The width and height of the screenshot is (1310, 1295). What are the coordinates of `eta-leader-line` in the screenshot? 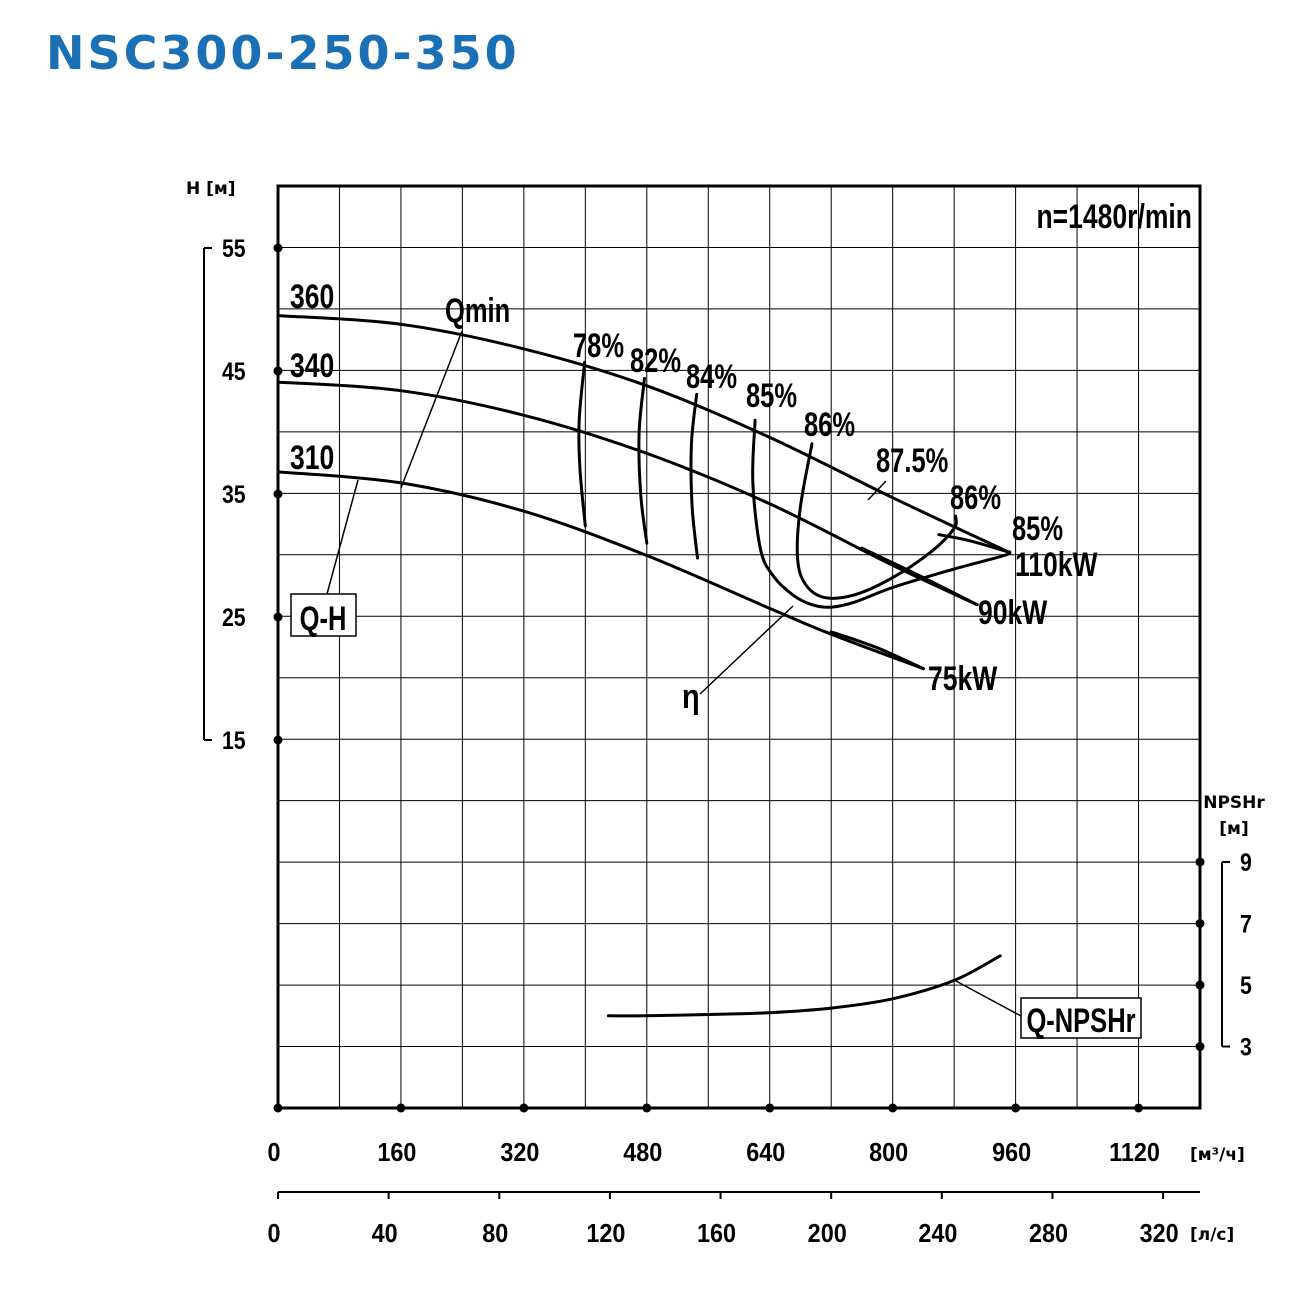 It's located at (746, 650).